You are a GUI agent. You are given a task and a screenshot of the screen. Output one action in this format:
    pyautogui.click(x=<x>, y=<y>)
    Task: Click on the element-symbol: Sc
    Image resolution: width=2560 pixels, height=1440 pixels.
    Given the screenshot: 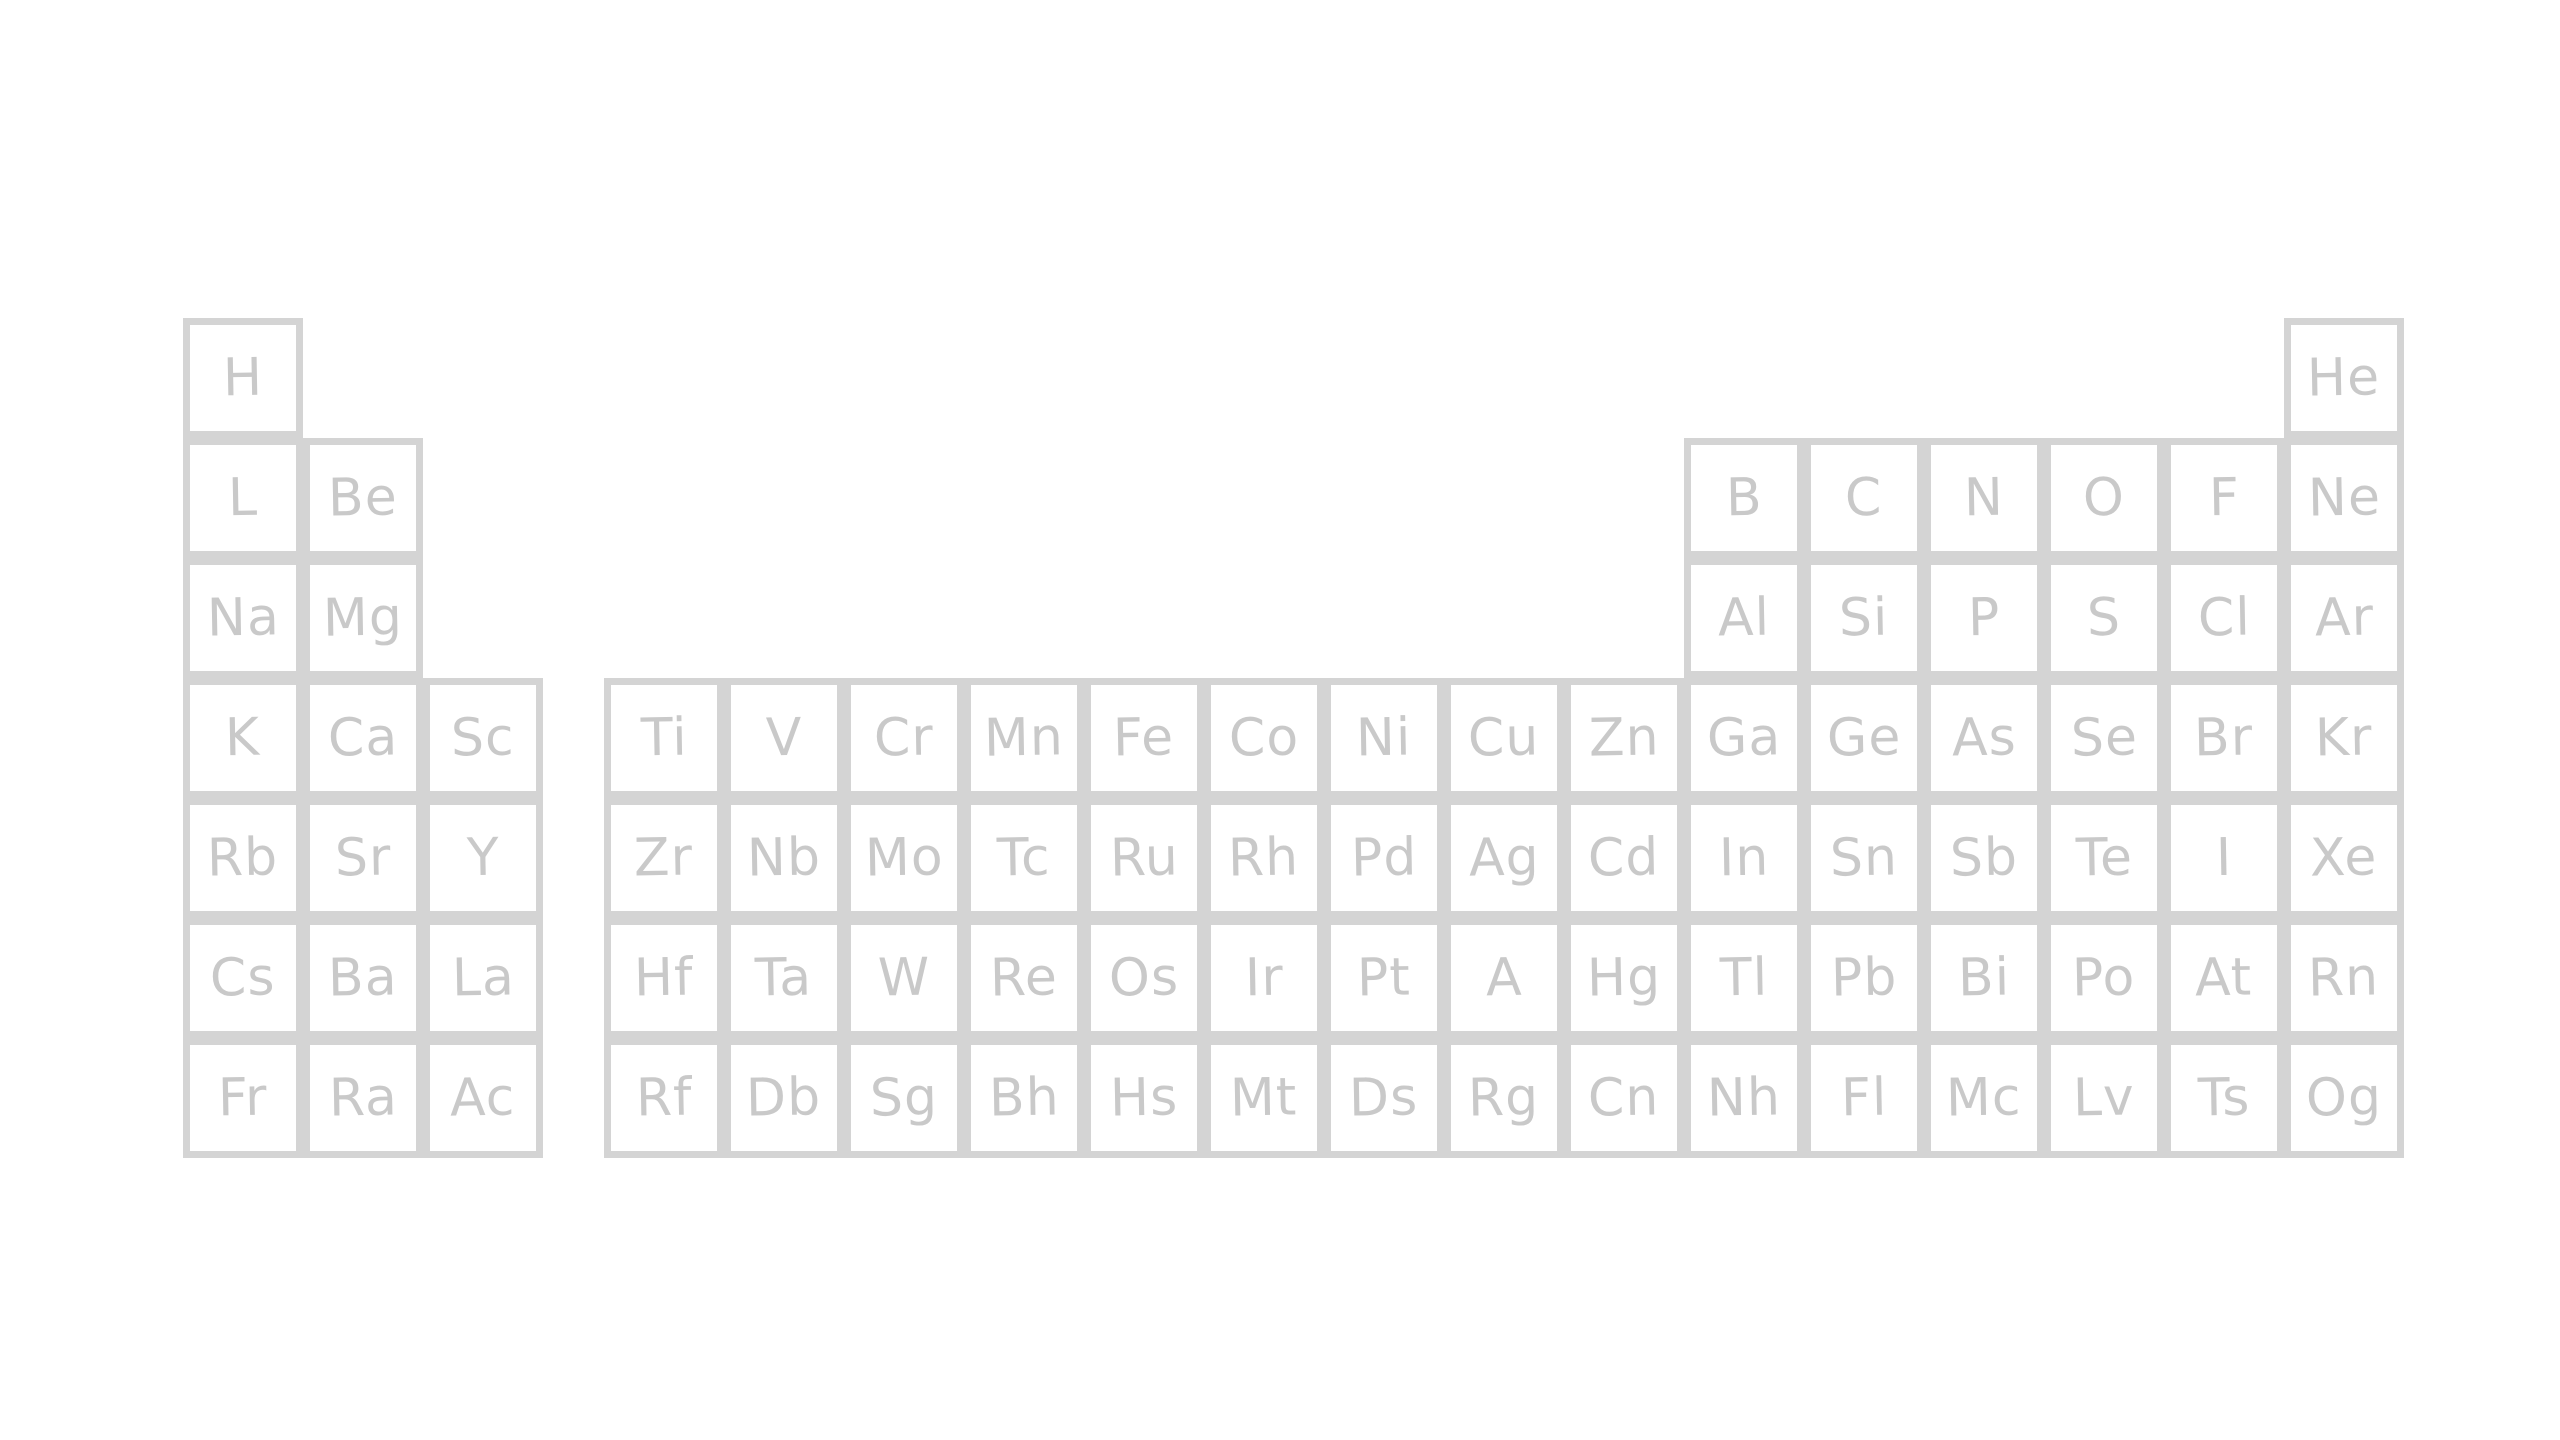 What is the action you would take?
    pyautogui.click(x=483, y=738)
    